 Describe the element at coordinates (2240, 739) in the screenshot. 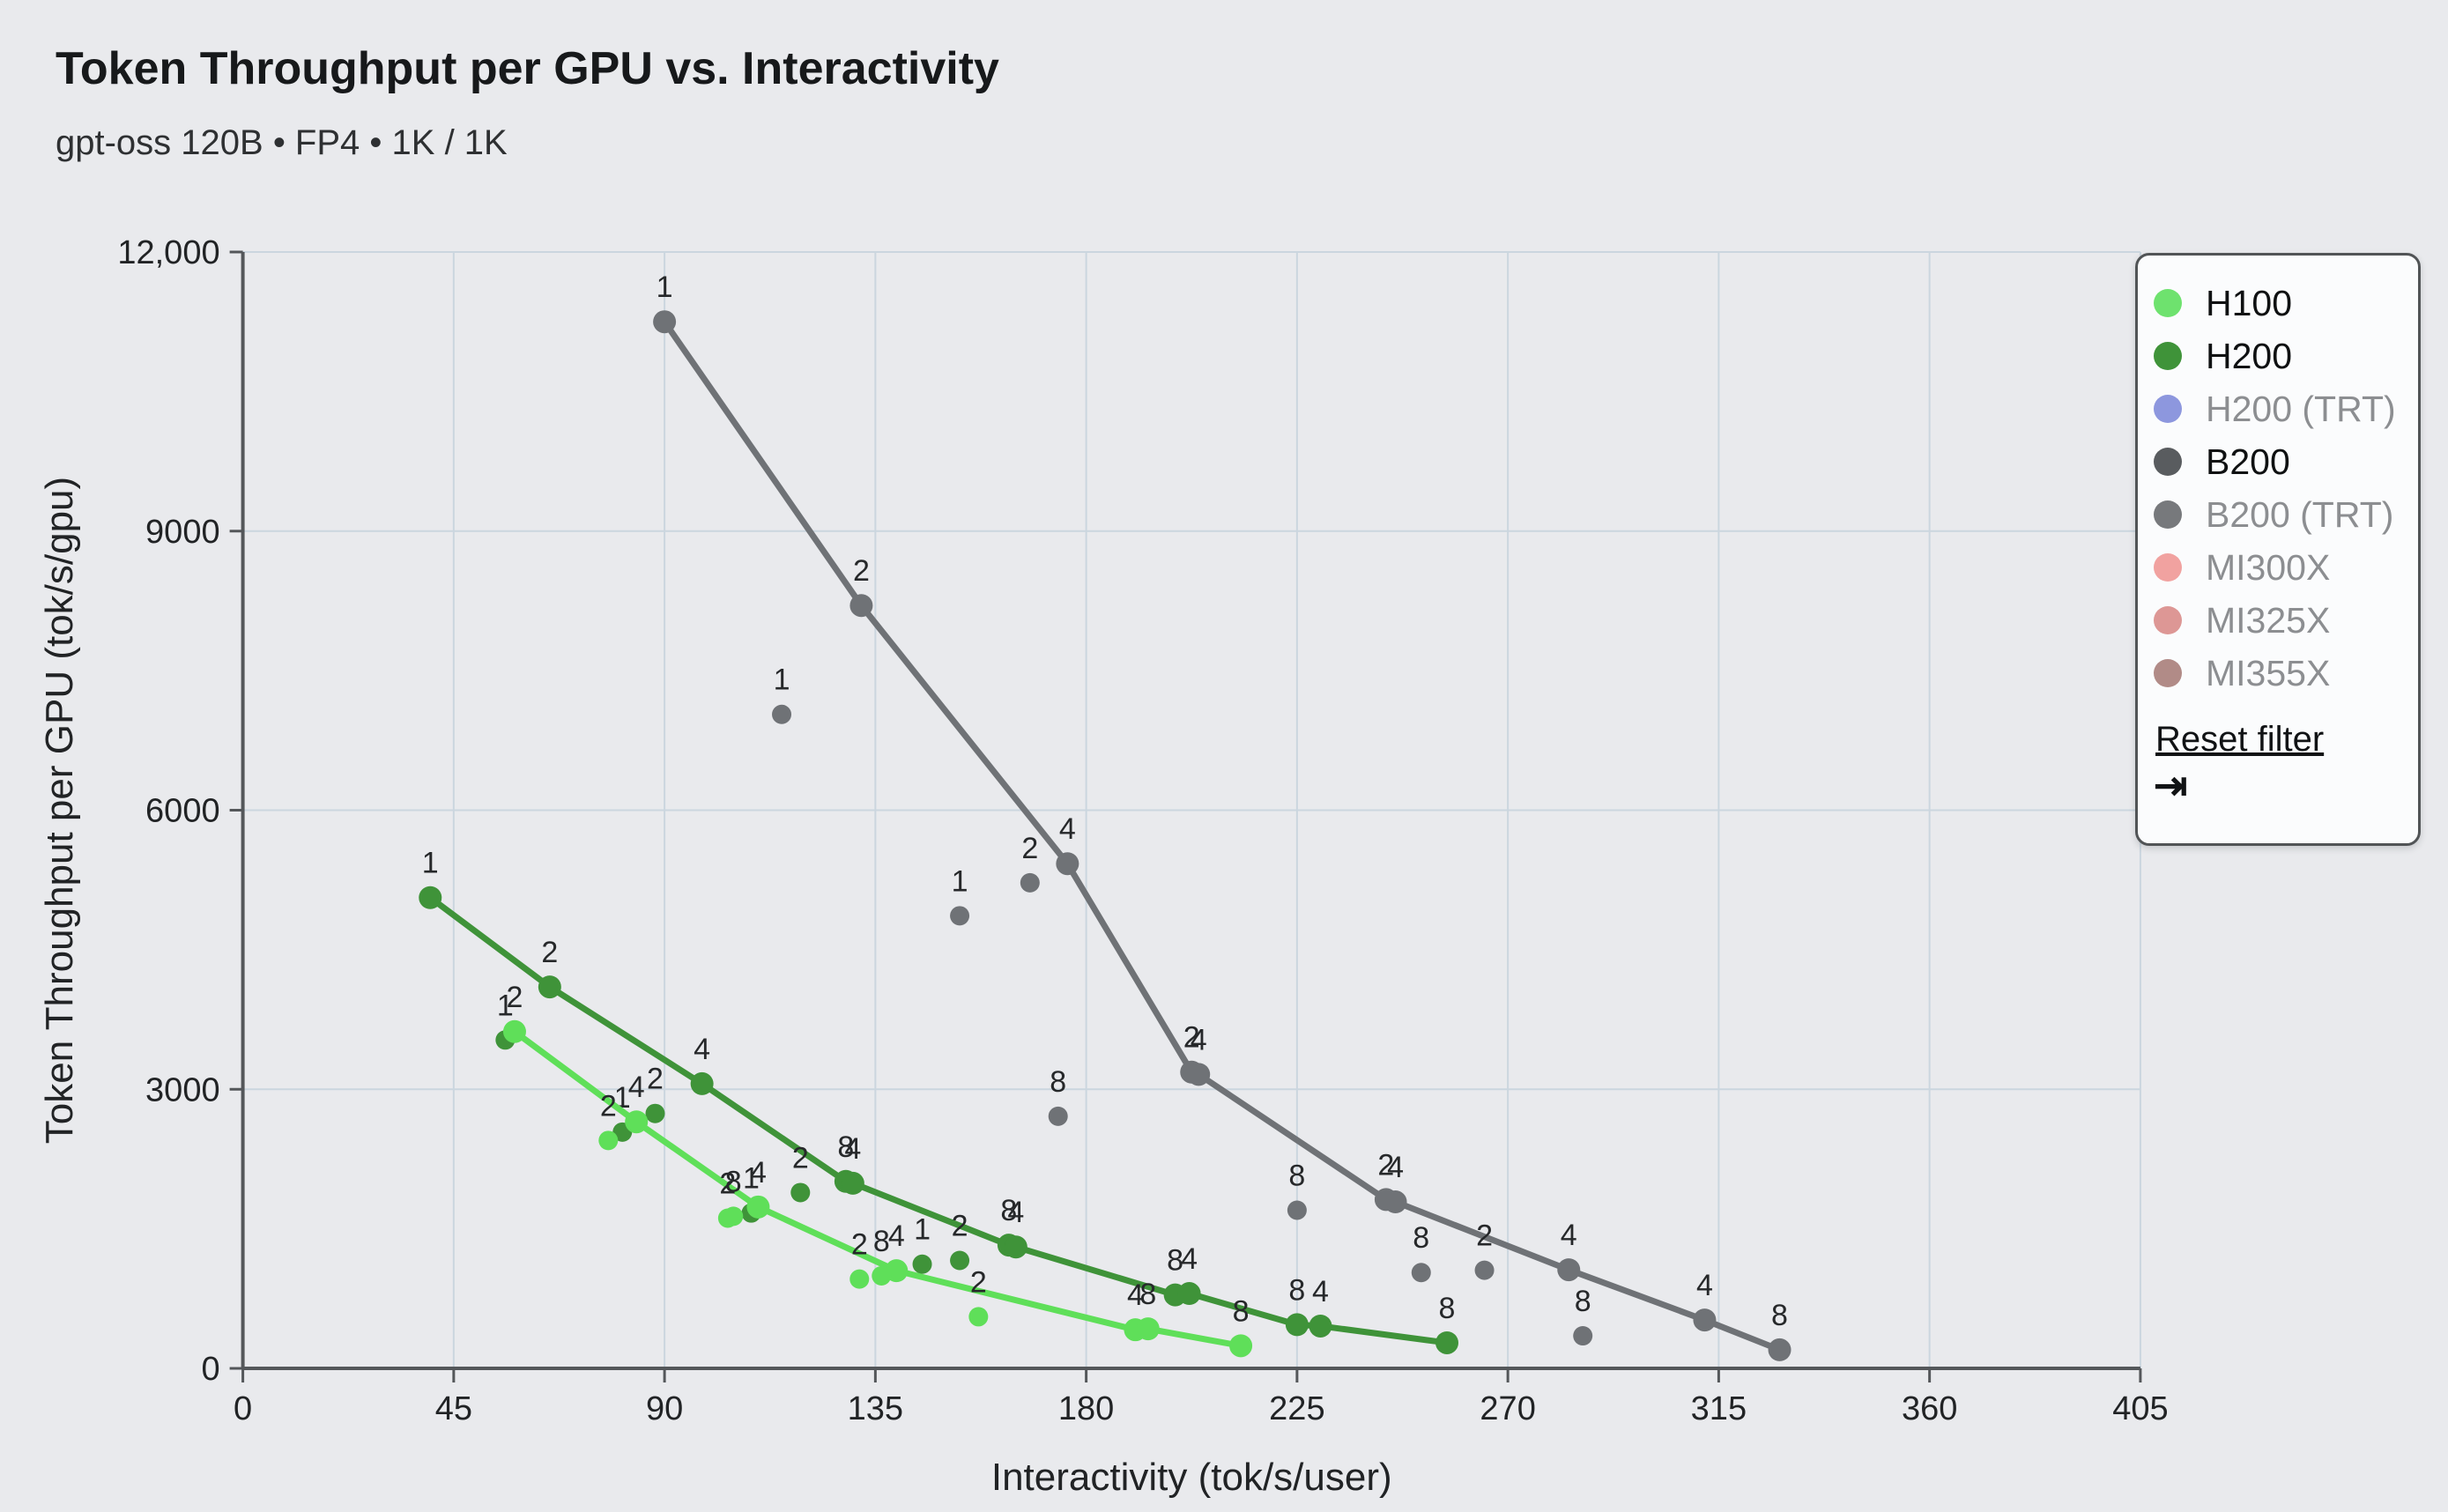

I see `reset-filter-link: Reset filter` at that location.